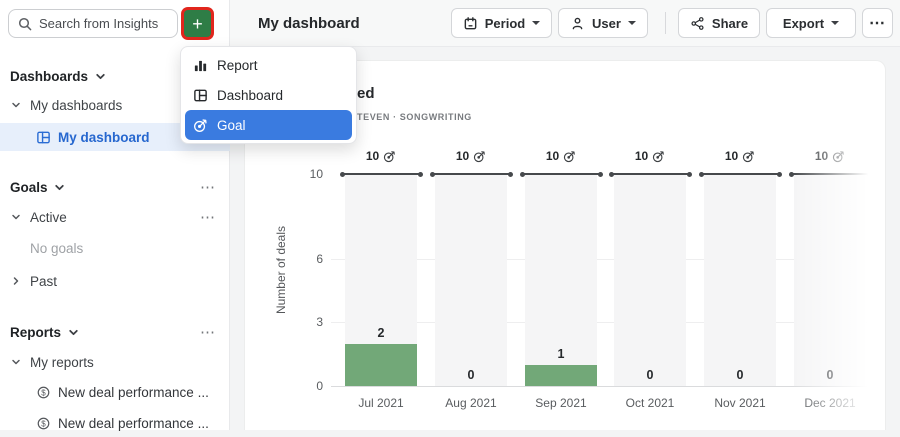 The width and height of the screenshot is (900, 437). I want to click on reports-header: Reports, so click(36, 332).